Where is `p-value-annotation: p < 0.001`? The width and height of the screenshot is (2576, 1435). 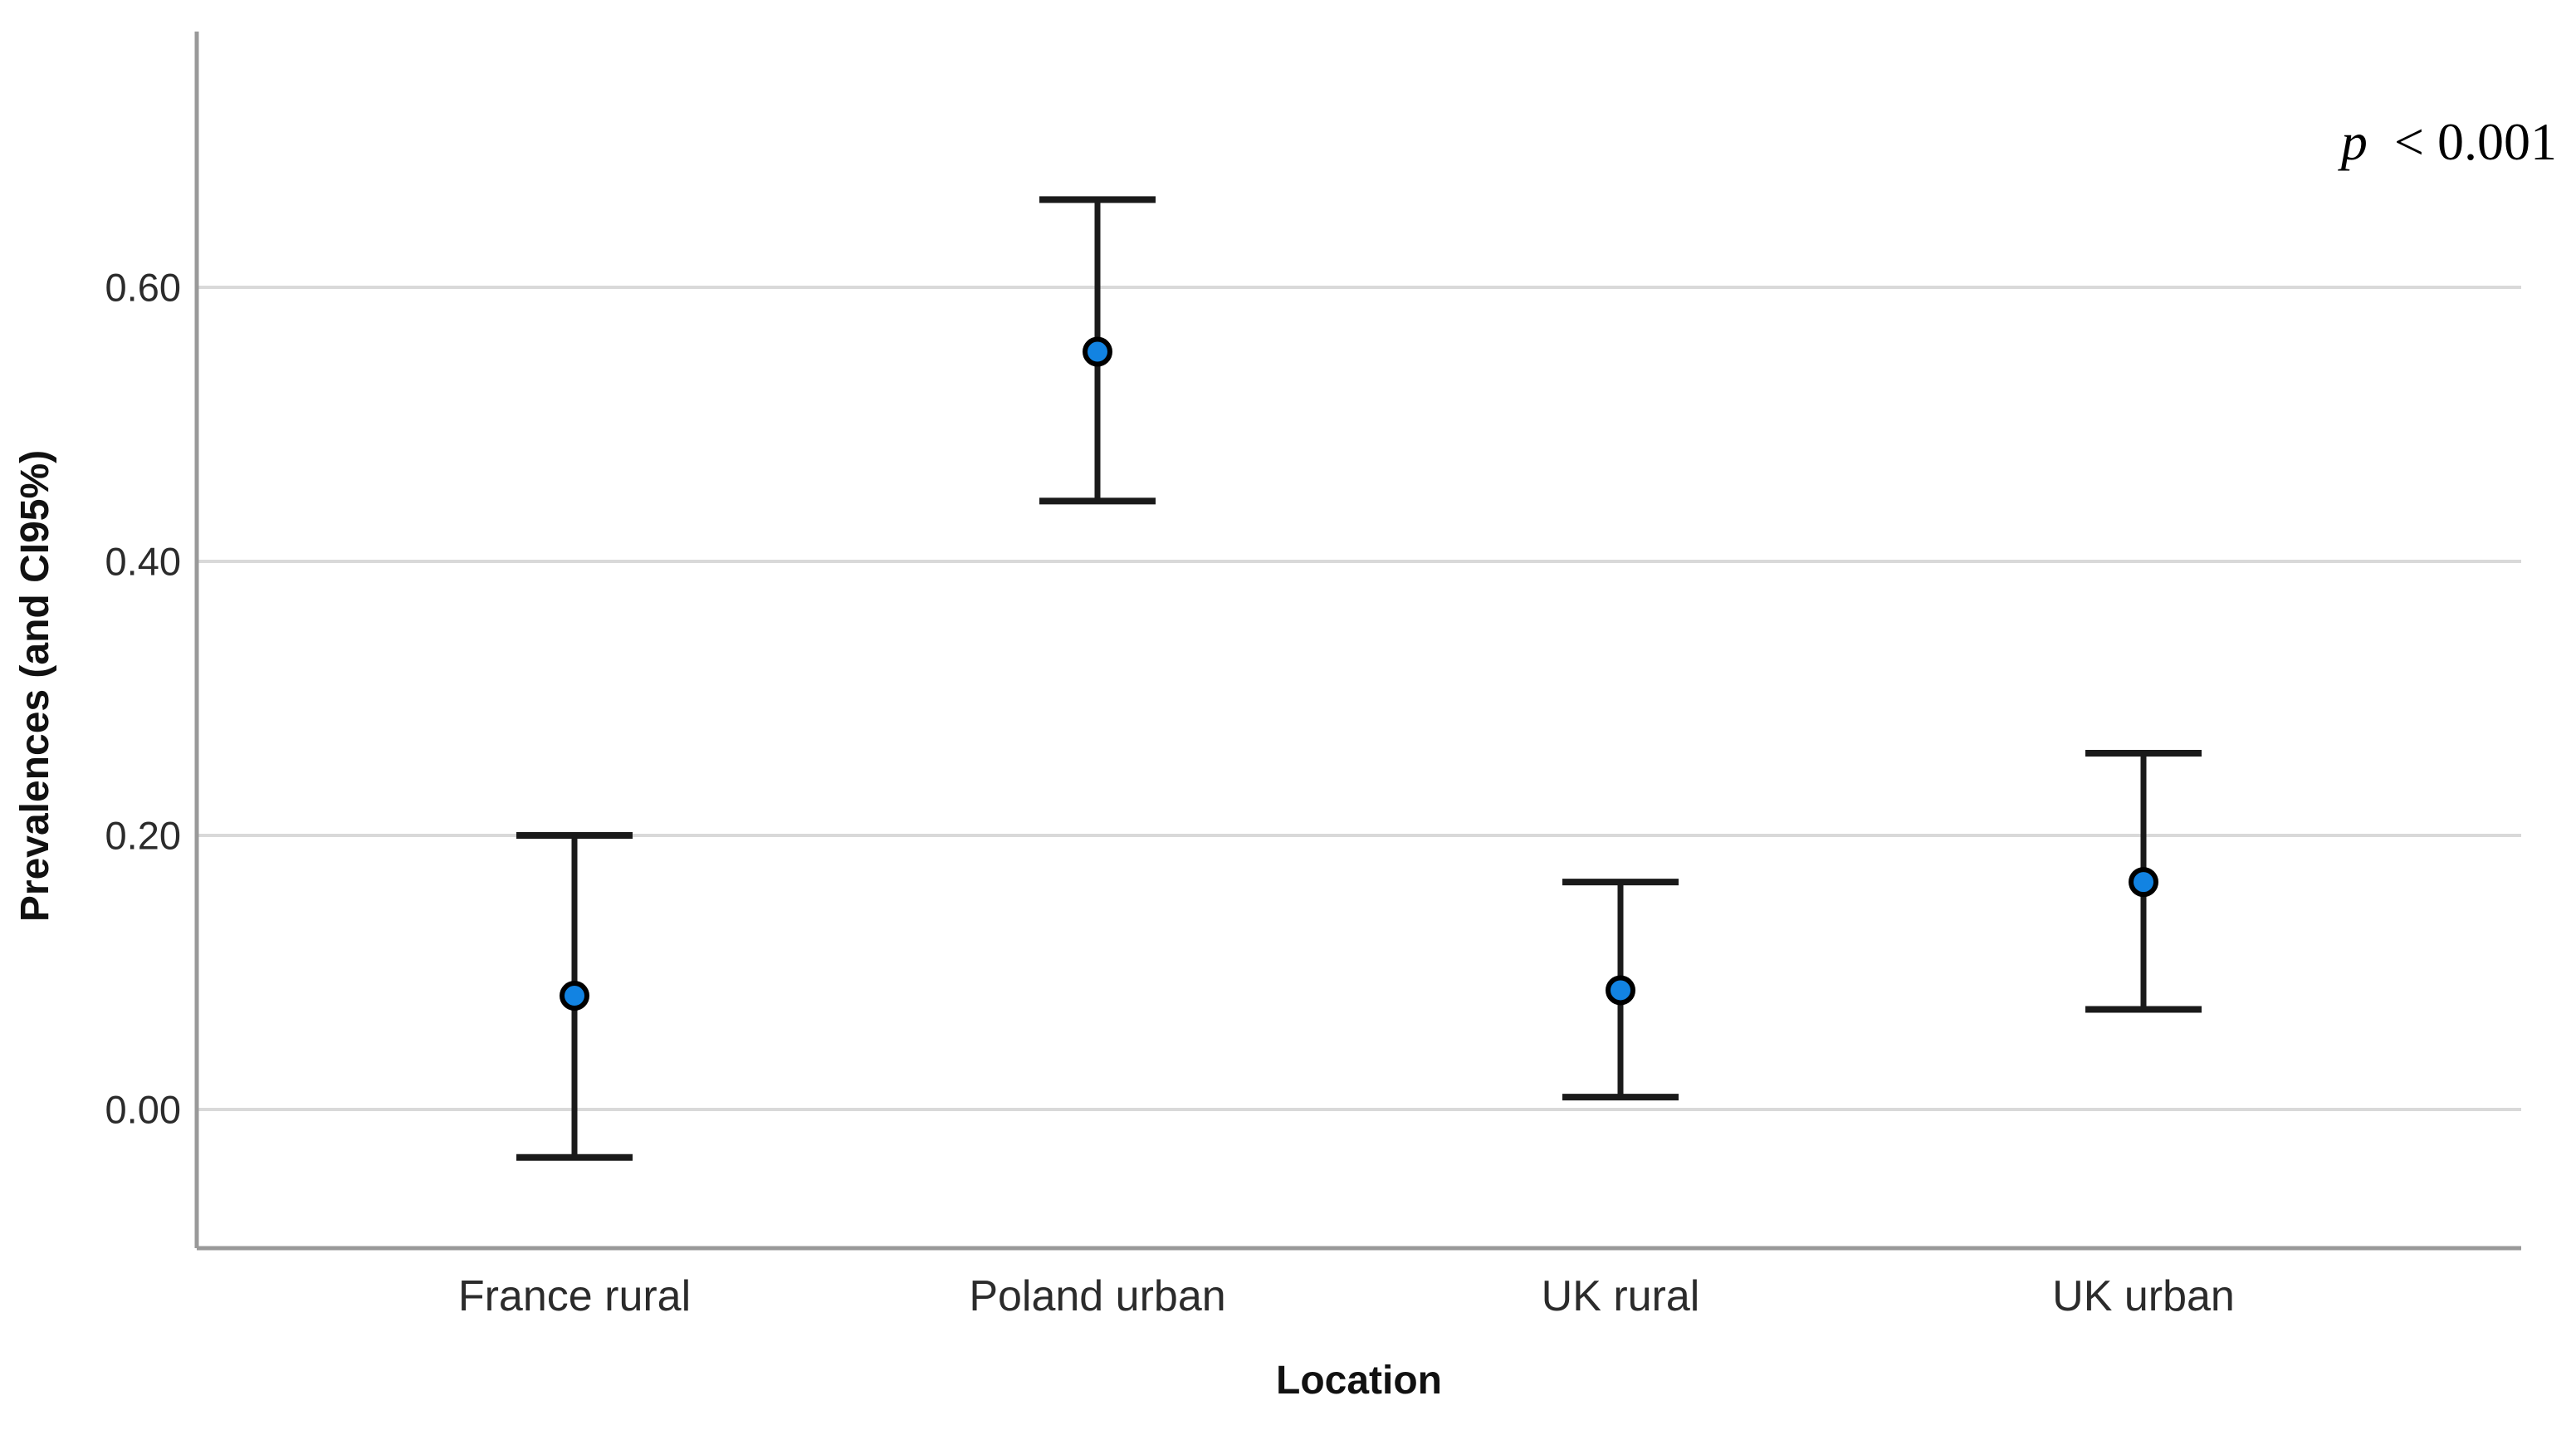 p-value-annotation: p < 0.001 is located at coordinates (2447, 141).